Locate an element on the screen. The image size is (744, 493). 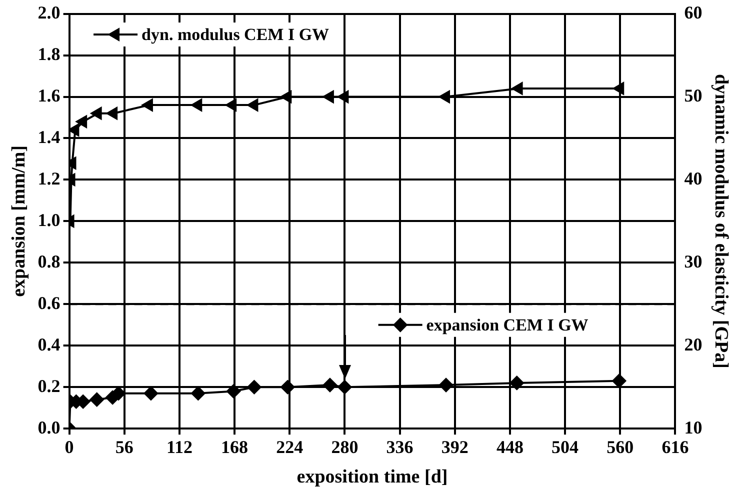
y2-tick-label: 50 is located at coordinates (693, 95).